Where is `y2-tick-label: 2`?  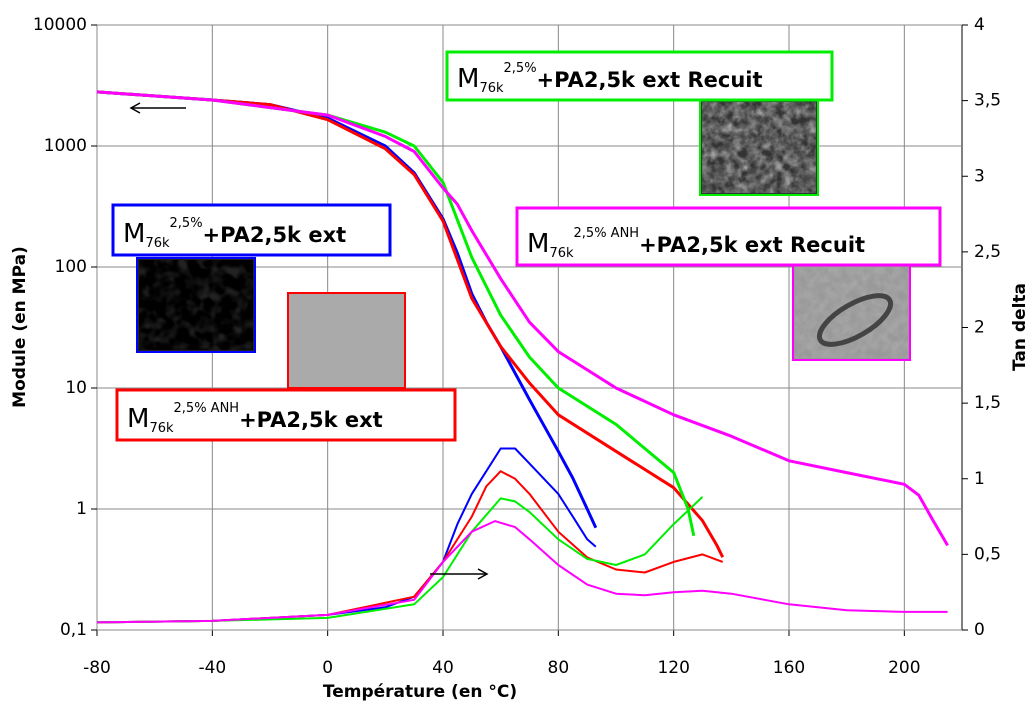
y2-tick-label: 2 is located at coordinates (979, 328).